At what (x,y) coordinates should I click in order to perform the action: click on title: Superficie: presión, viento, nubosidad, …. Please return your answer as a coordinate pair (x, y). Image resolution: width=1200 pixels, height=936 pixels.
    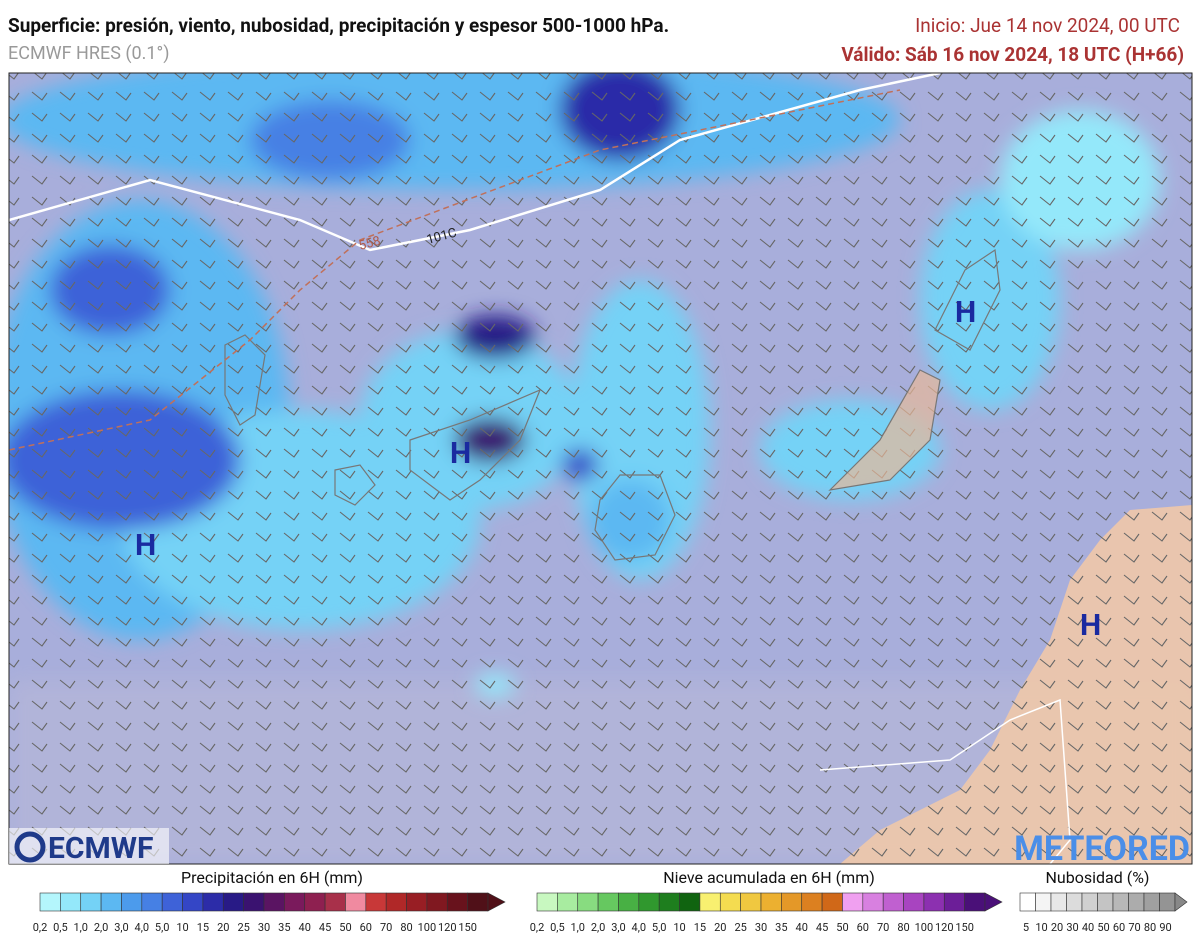
    Looking at the image, I should click on (339, 25).